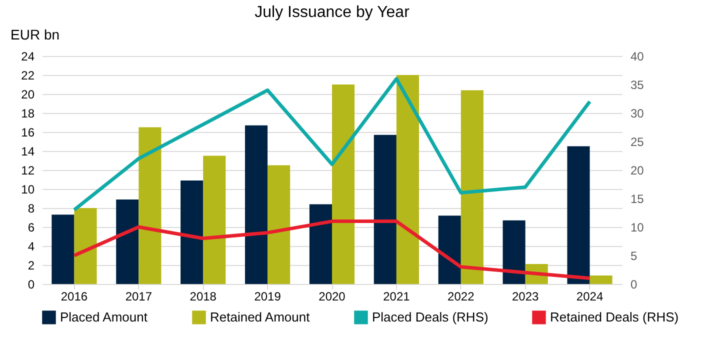  Describe the element at coordinates (28, 151) in the screenshot. I see `y-tick-label: 14` at that location.